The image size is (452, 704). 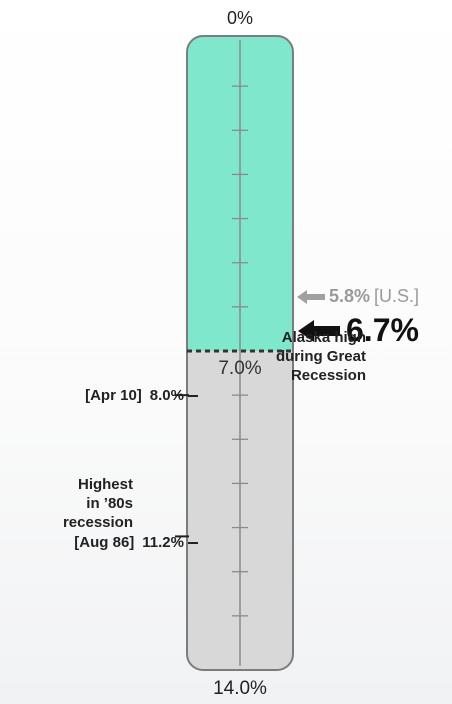 What do you see at coordinates (166, 395) in the screenshot?
I see `annotation-value: 8.0%` at bounding box center [166, 395].